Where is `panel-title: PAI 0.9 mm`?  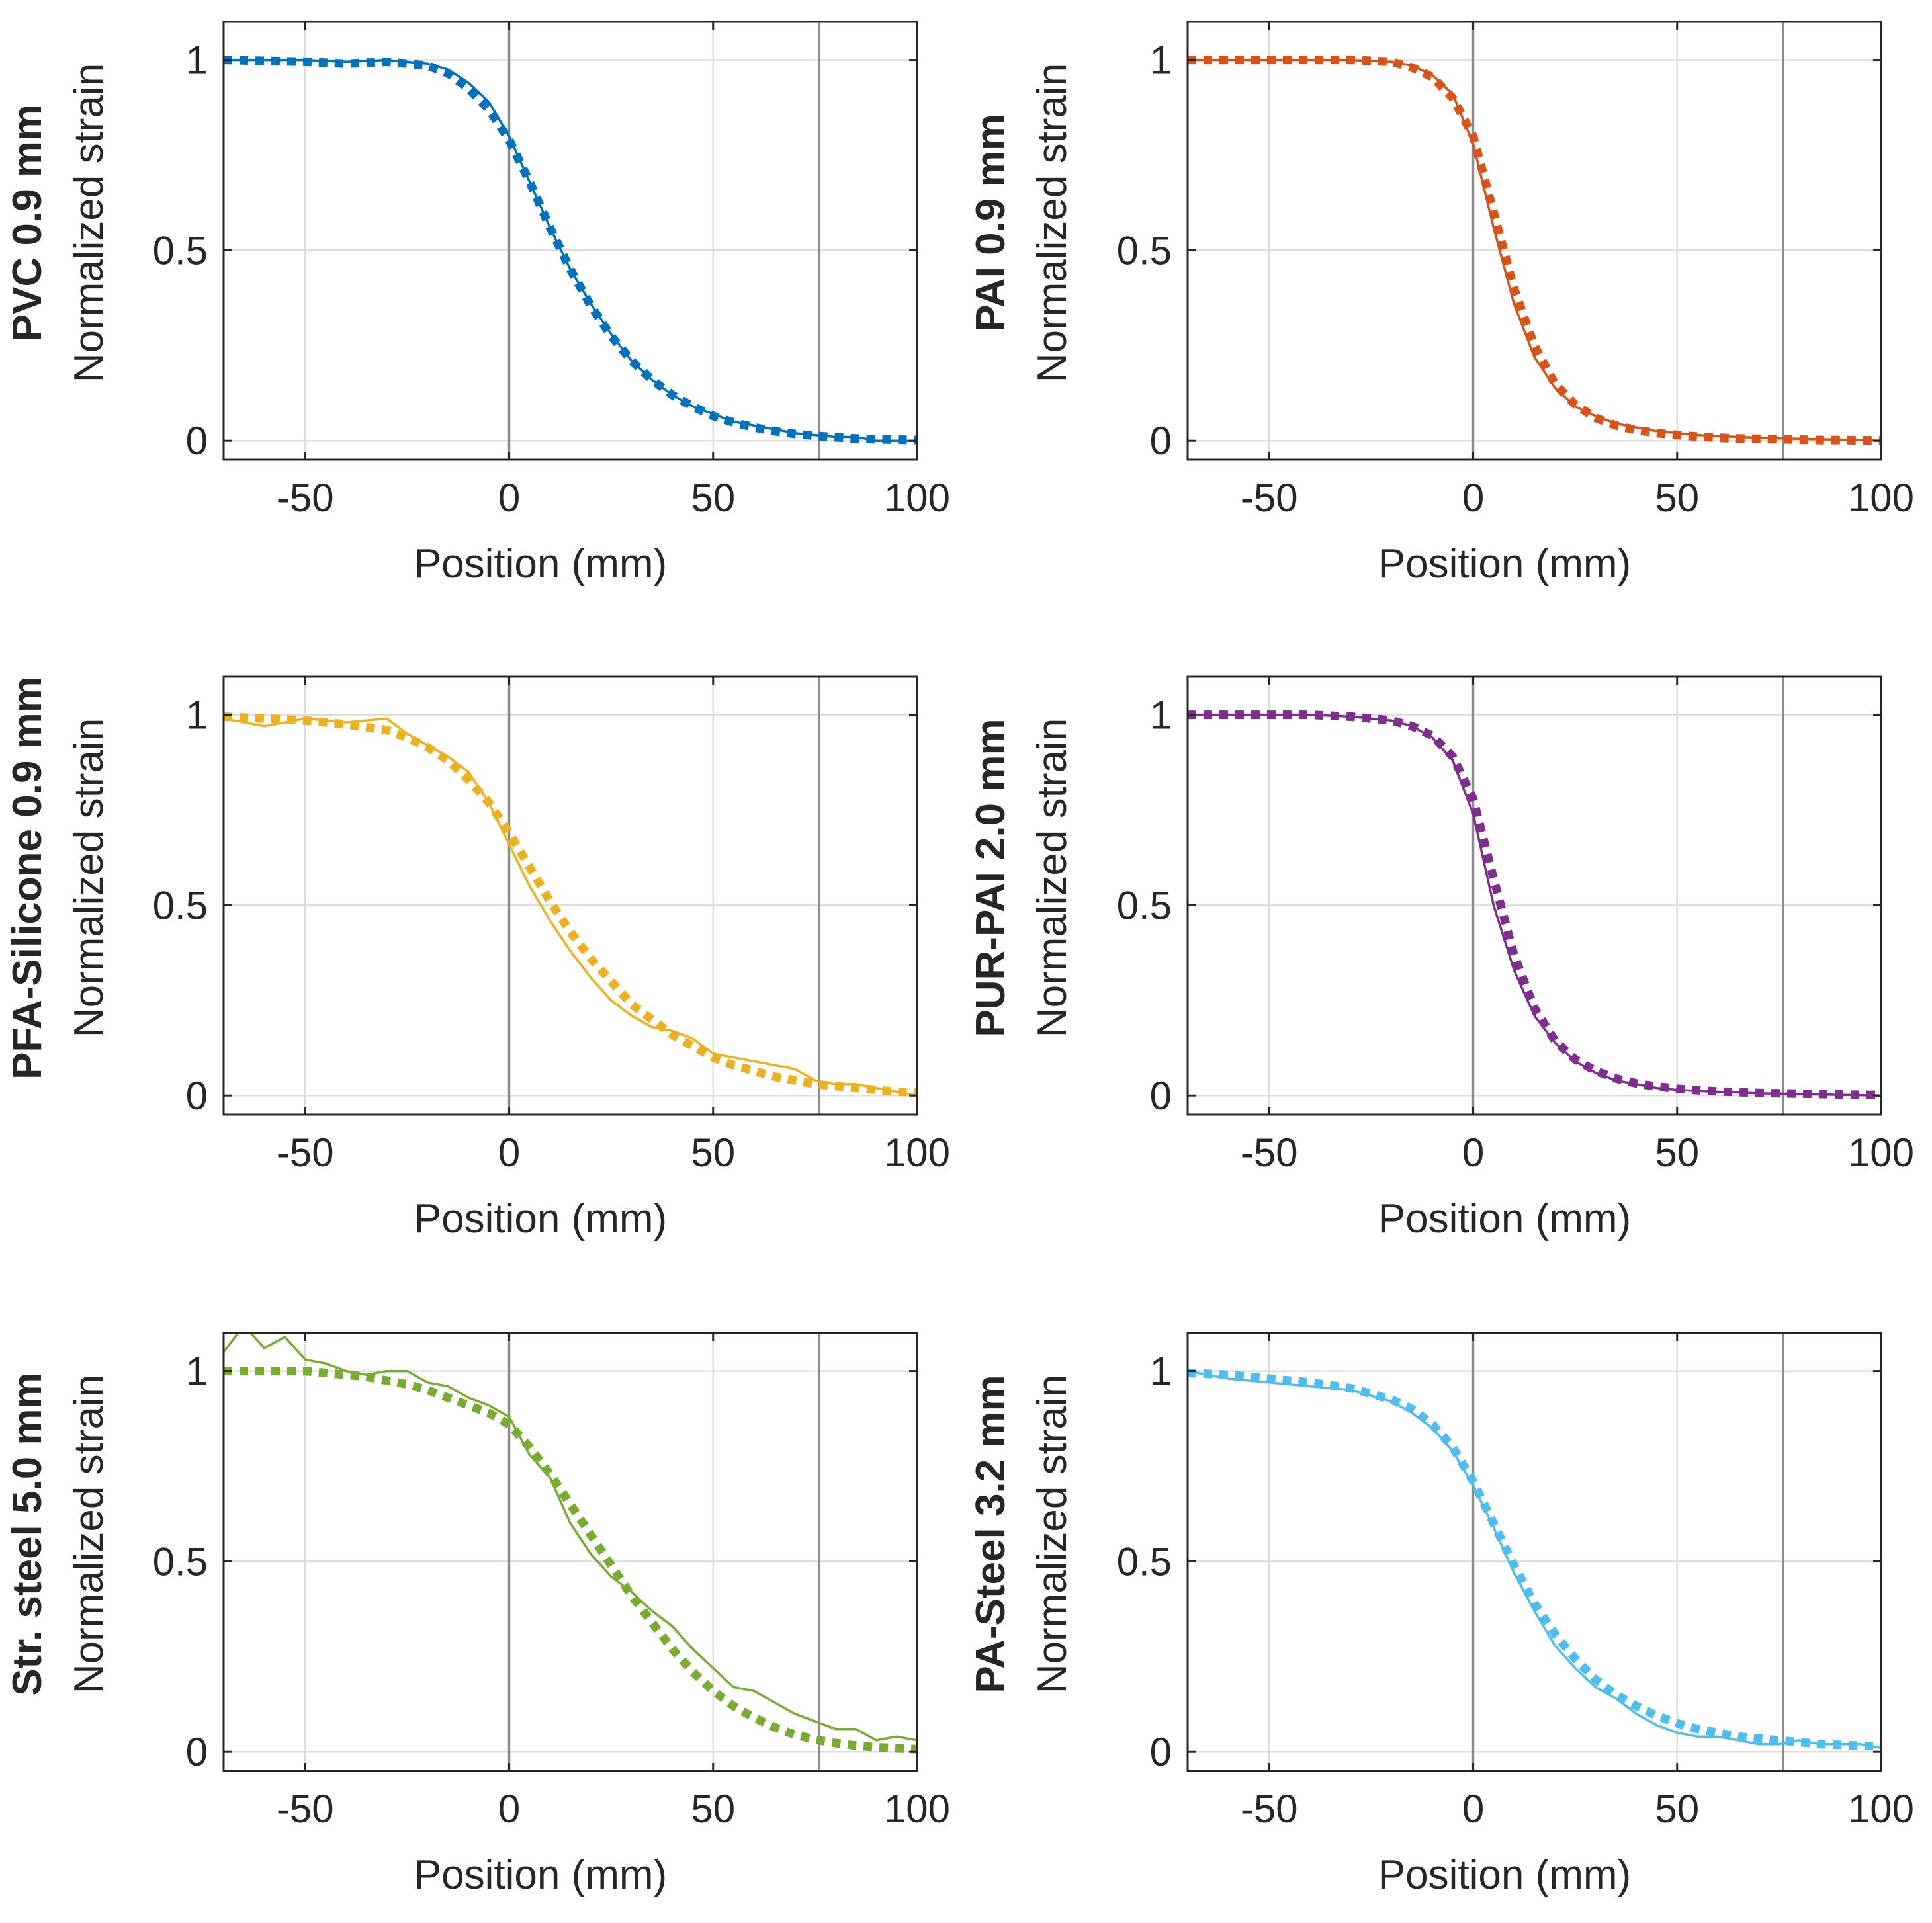 panel-title: PAI 0.9 mm is located at coordinates (991, 223).